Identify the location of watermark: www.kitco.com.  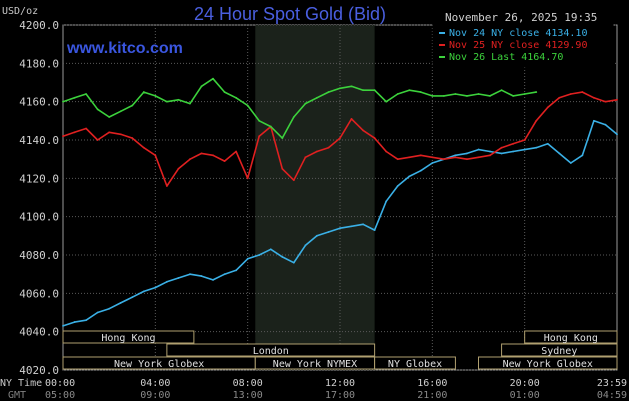
(124, 48).